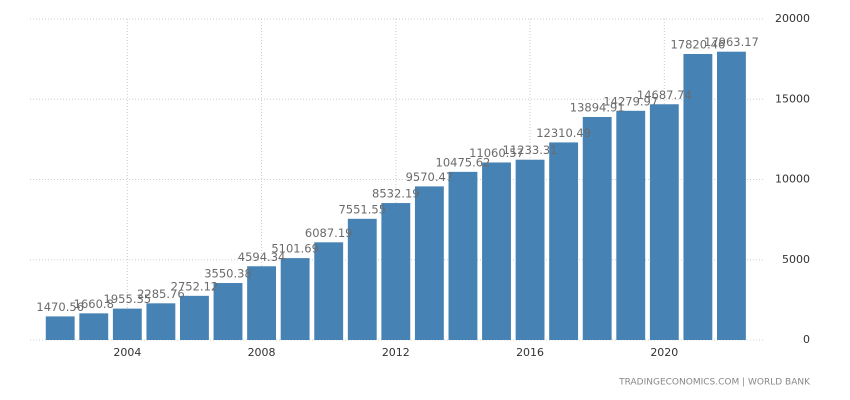 The height and width of the screenshot is (400, 850). I want to click on x-tick-label: 2004, so click(127, 352).